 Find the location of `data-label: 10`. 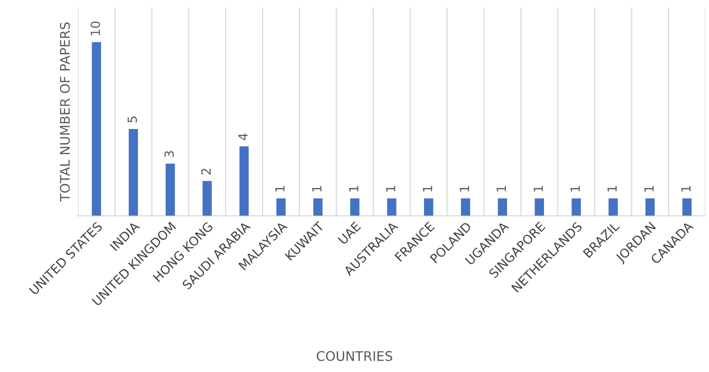

data-label: 10 is located at coordinates (95, 29).